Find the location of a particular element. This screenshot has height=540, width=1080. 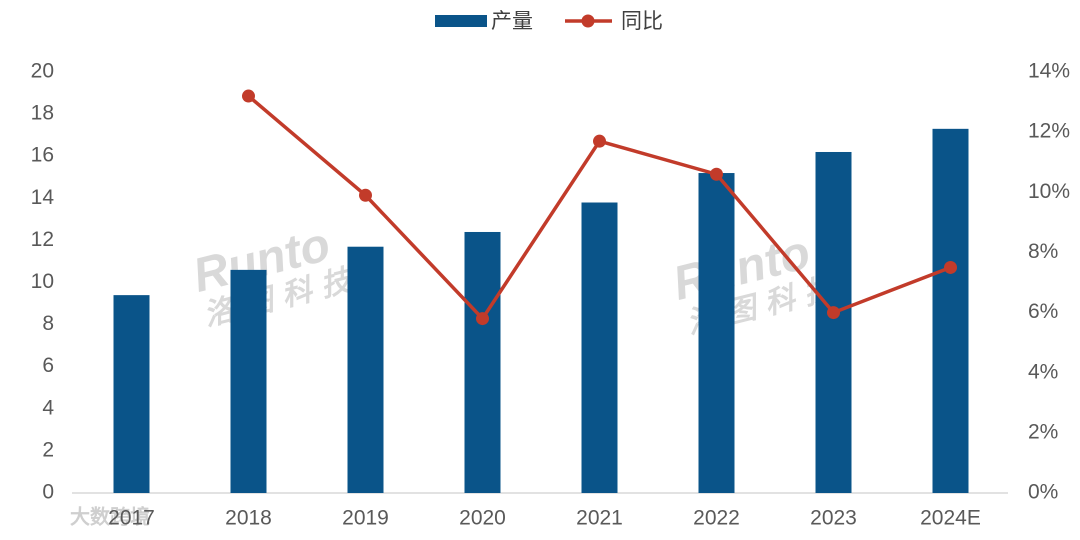

x-tick-label: 2017 is located at coordinates (131, 518).